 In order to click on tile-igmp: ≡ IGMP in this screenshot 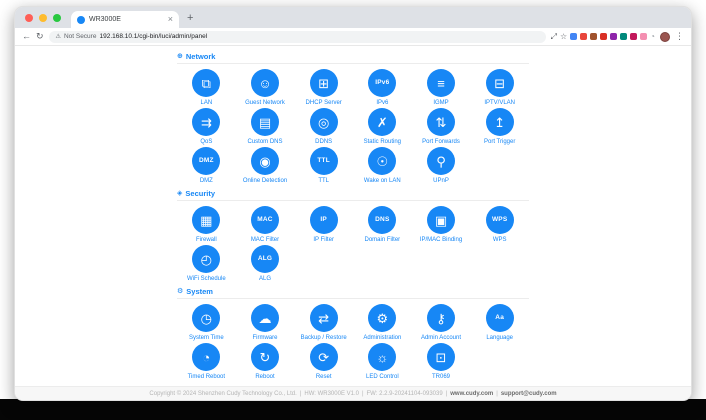, I will do `click(441, 88)`.